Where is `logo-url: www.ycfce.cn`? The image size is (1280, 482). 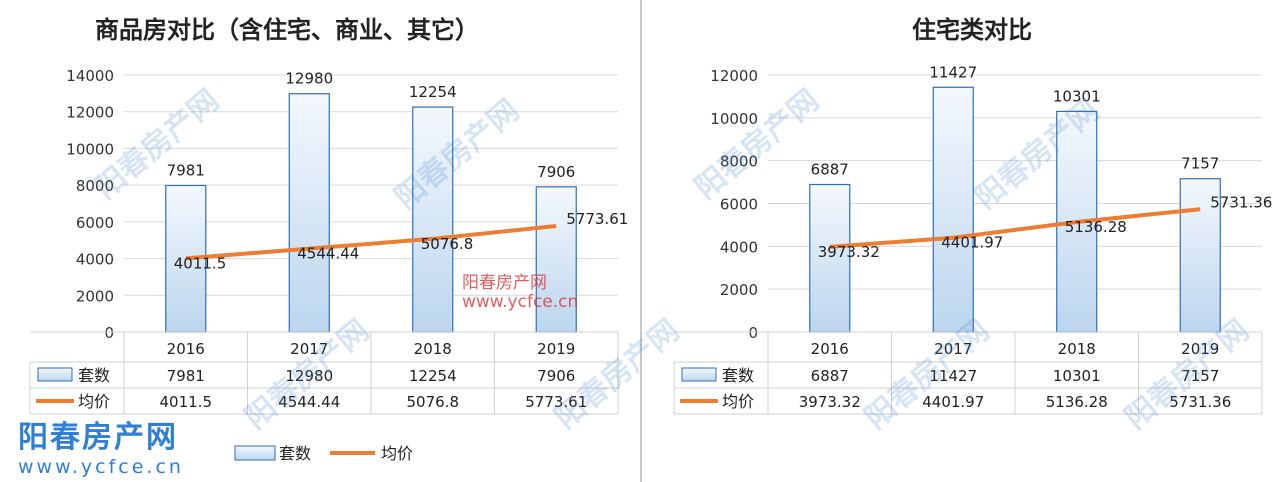
logo-url: www.ycfce.cn is located at coordinates (101, 467).